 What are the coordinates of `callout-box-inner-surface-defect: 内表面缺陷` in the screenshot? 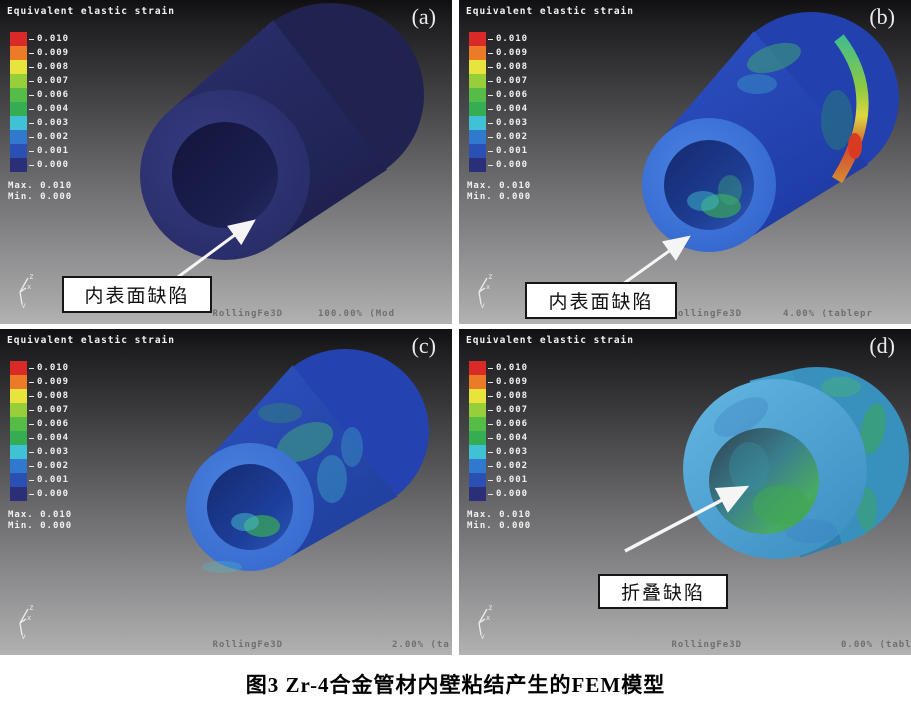 It's located at (601, 300).